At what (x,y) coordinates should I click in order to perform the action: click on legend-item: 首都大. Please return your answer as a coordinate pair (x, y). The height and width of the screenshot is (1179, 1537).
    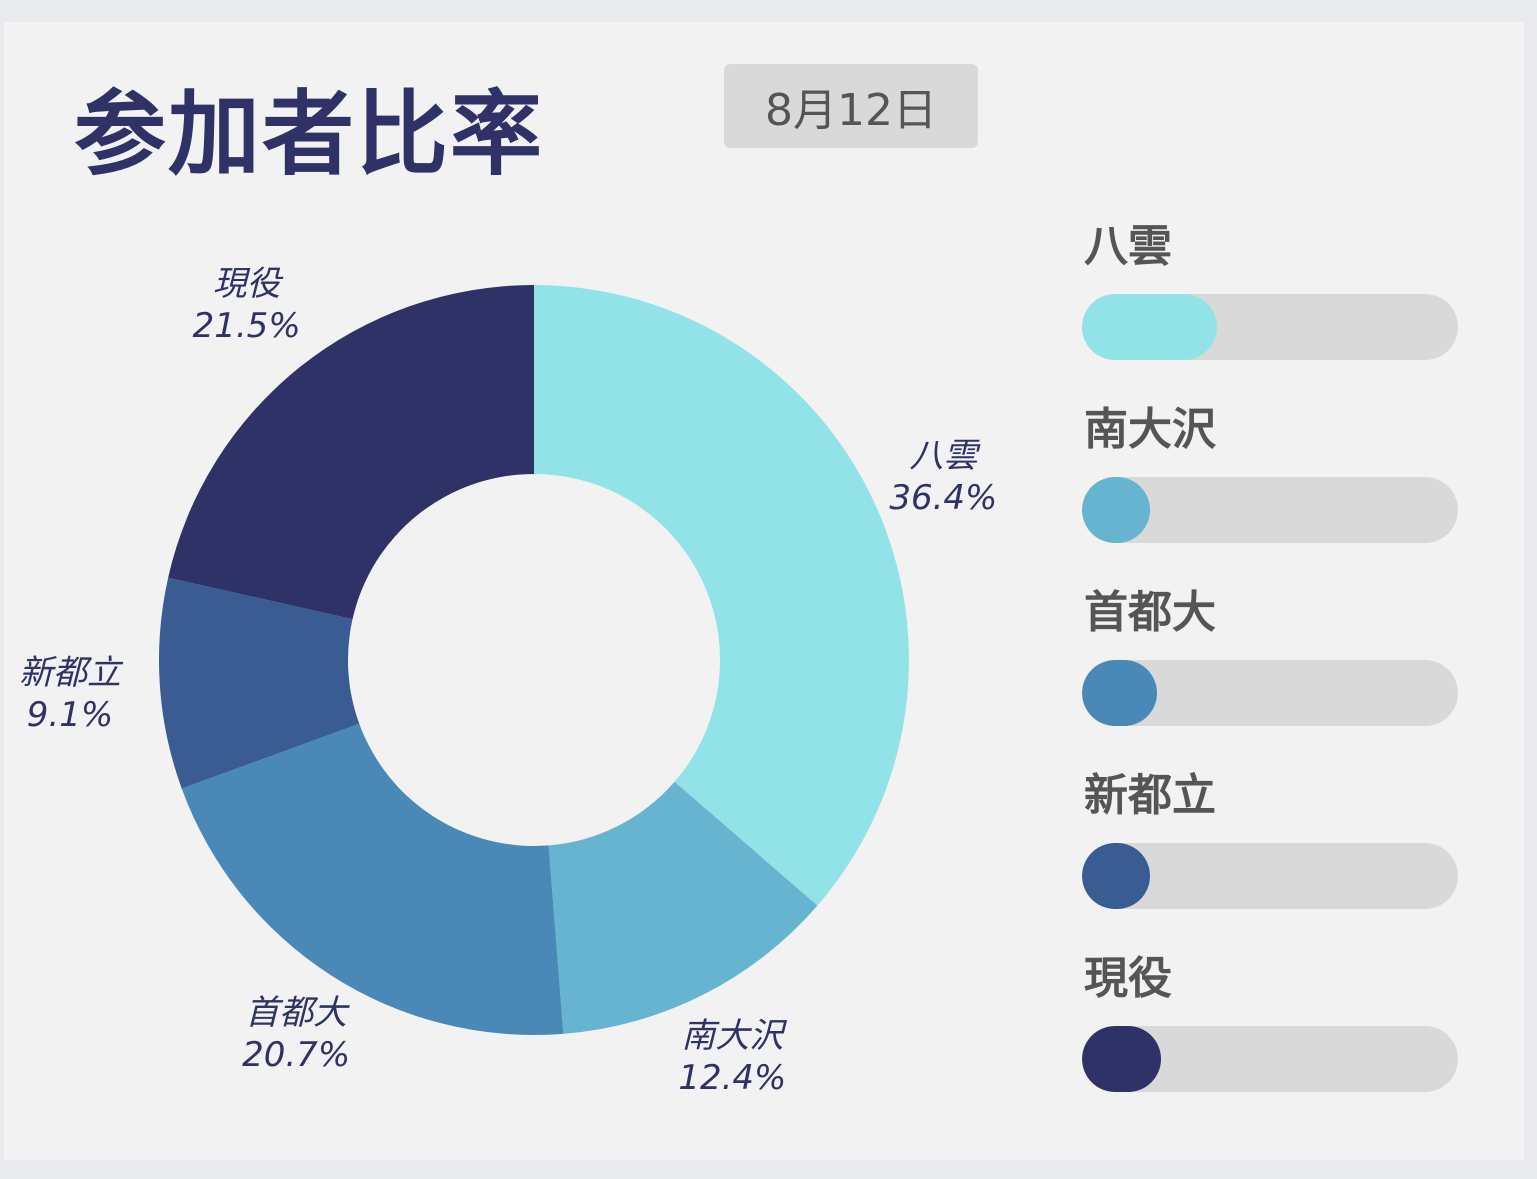
    Looking at the image, I should click on (1272, 667).